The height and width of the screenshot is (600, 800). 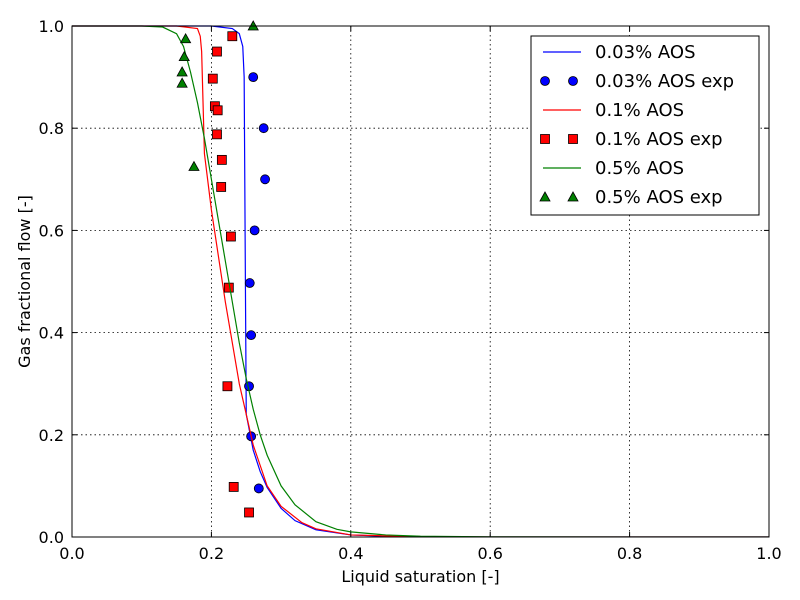 I want to click on x-tick-label: 0.8, so click(x=629, y=553).